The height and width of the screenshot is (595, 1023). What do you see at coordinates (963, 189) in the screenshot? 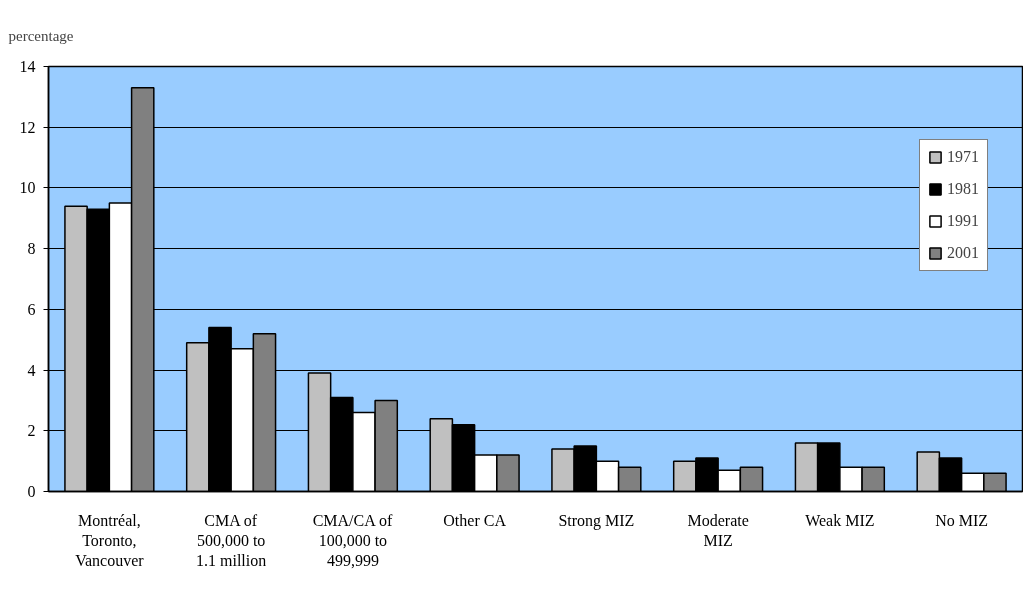
I see `legend-label: 1981` at bounding box center [963, 189].